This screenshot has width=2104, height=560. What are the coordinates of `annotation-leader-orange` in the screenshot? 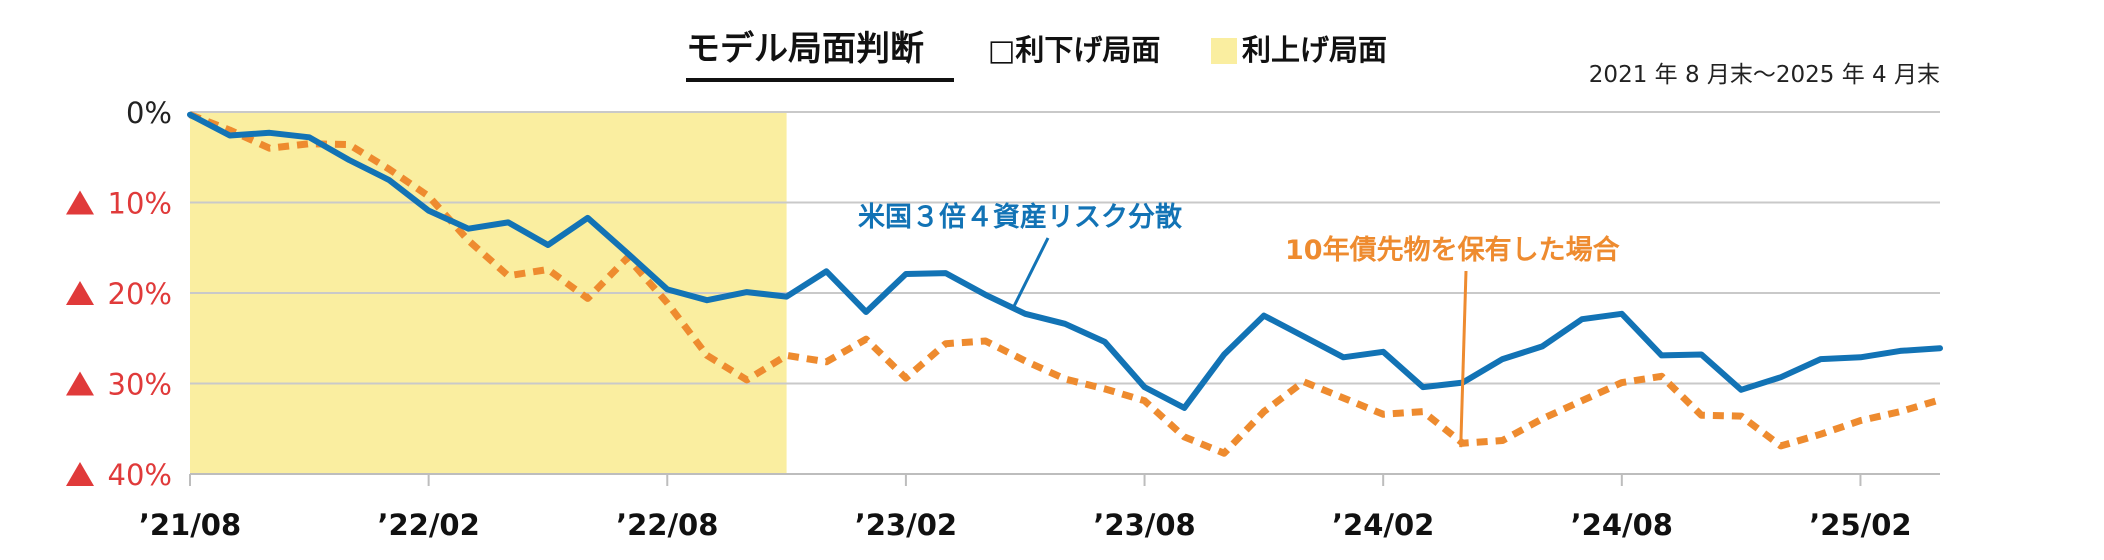 It's located at (1463, 359).